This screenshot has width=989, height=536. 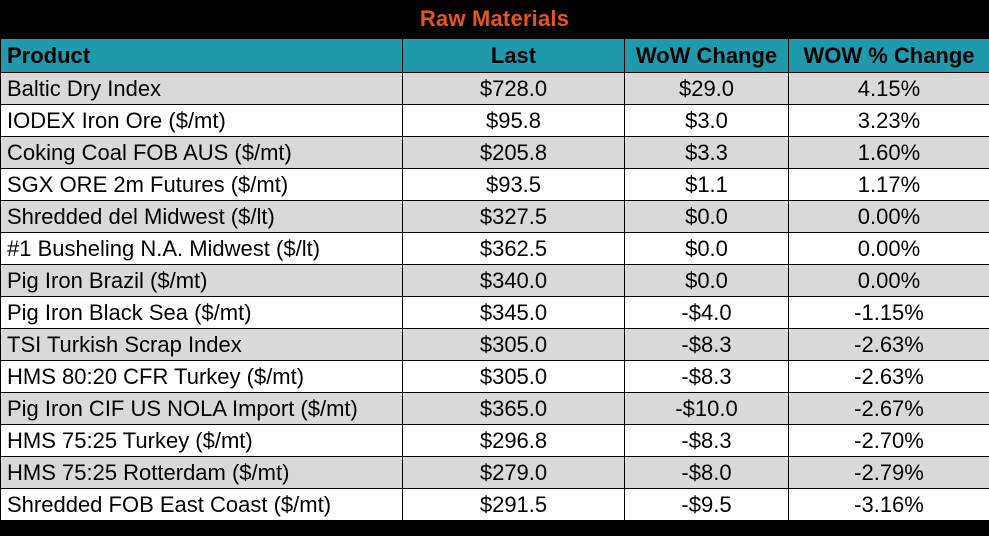 What do you see at coordinates (513, 280) in the screenshot?
I see `last-cell: $340.0` at bounding box center [513, 280].